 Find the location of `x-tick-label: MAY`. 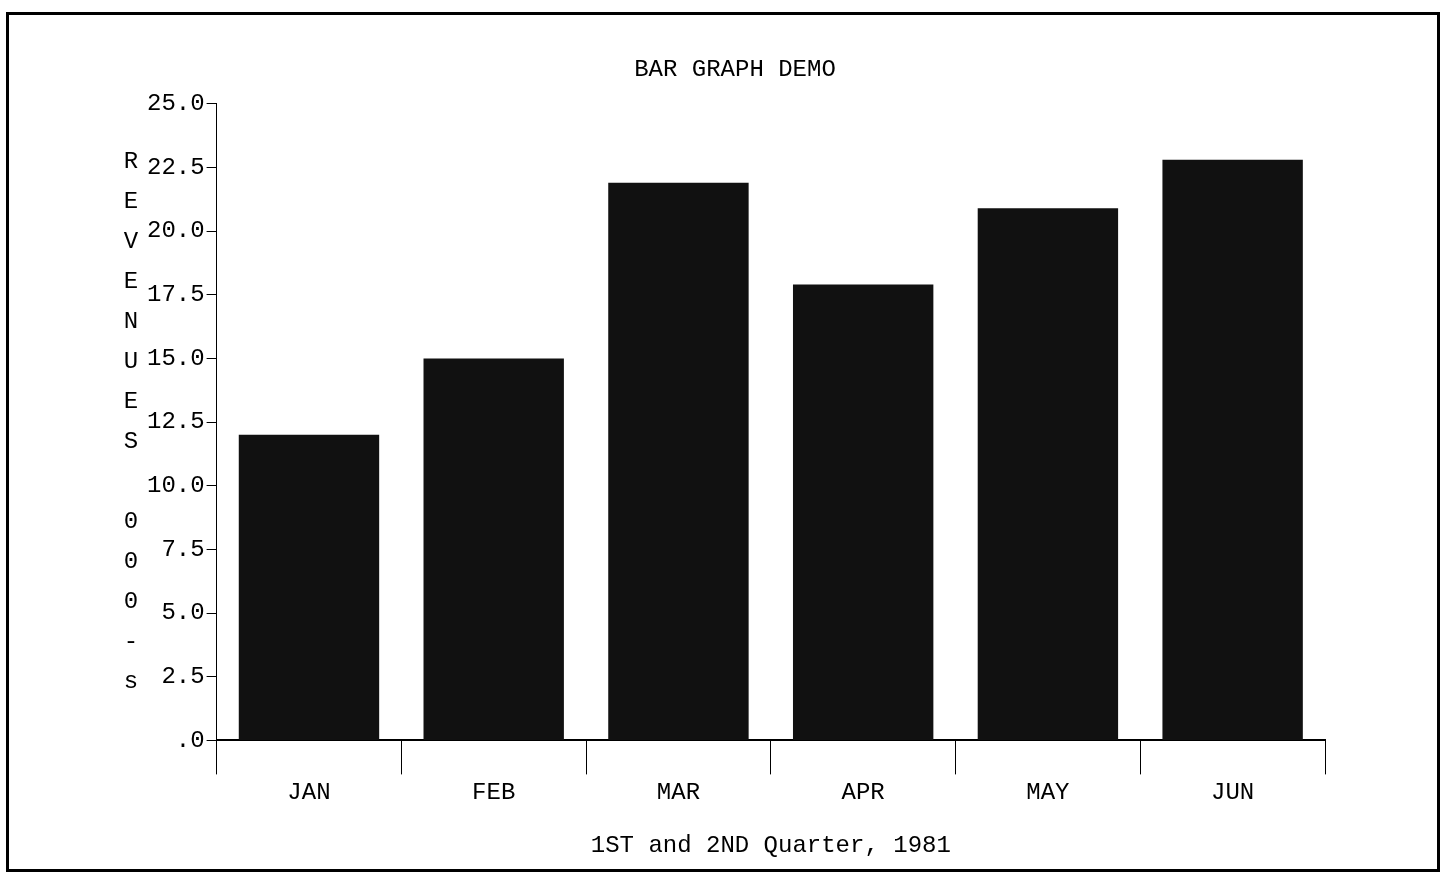

x-tick-label: MAY is located at coordinates (1048, 793).